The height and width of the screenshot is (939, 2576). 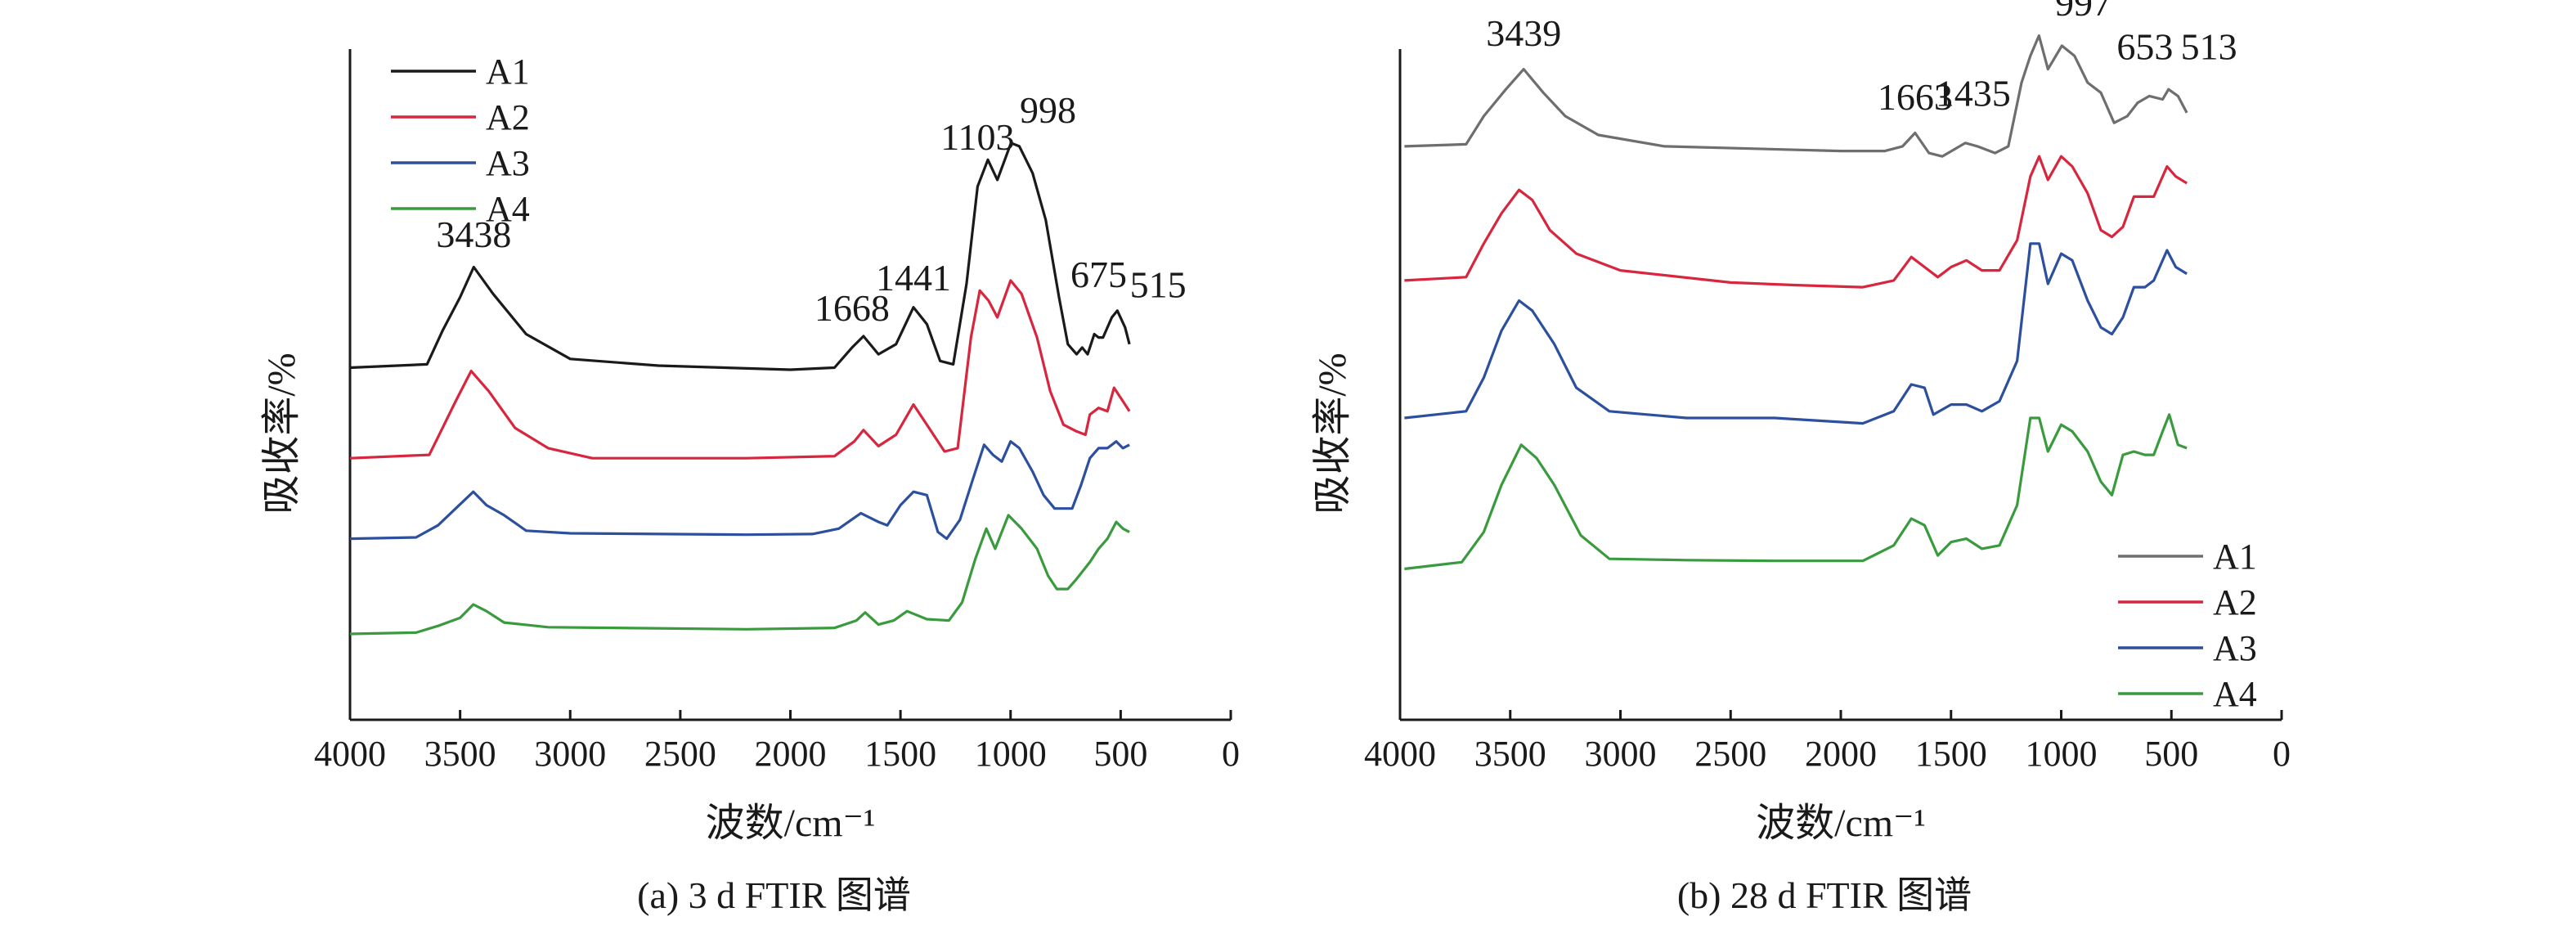 I want to click on peak-label: 1435, so click(x=1973, y=94).